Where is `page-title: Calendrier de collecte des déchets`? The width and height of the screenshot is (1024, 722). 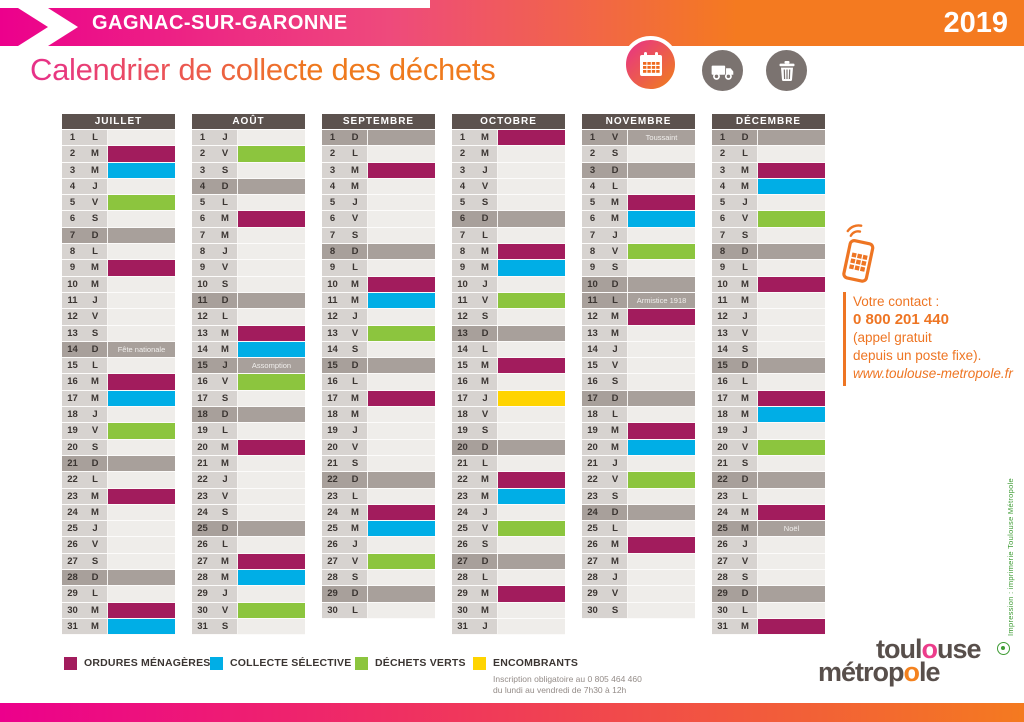
page-title: Calendrier de collecte des déchets is located at coordinates (263, 69).